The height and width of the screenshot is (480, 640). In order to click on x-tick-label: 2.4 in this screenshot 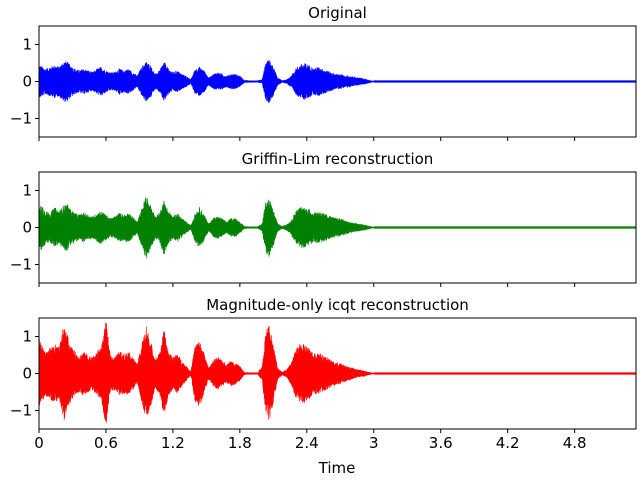, I will do `click(307, 443)`.